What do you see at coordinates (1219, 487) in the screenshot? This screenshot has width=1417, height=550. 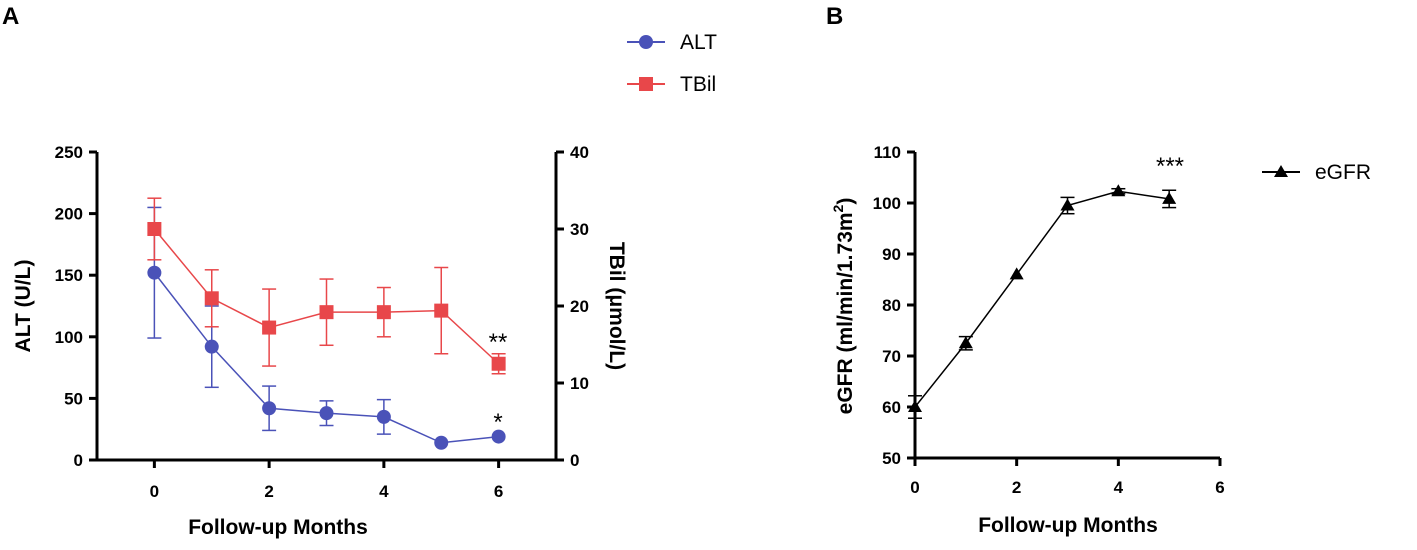 I see `b-x-tick-label: 6` at bounding box center [1219, 487].